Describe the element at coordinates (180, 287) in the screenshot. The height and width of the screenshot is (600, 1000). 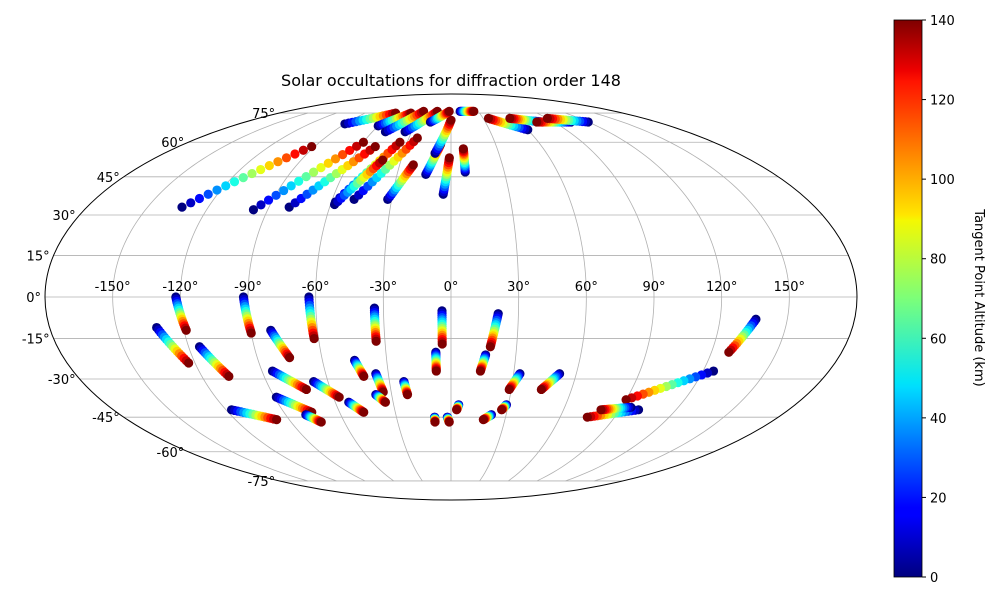
I see `longitude-tick-label: -120°` at that location.